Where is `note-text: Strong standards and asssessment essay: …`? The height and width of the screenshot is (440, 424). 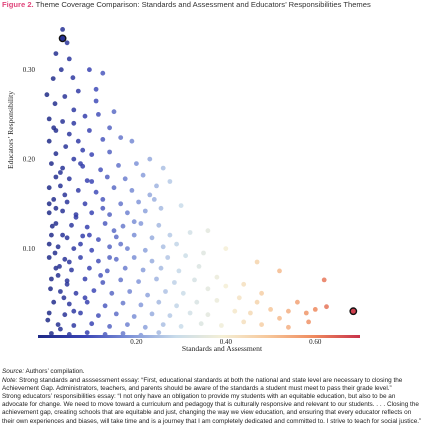
note-text: Strong standards and asssessment essay: … is located at coordinates (202, 385).